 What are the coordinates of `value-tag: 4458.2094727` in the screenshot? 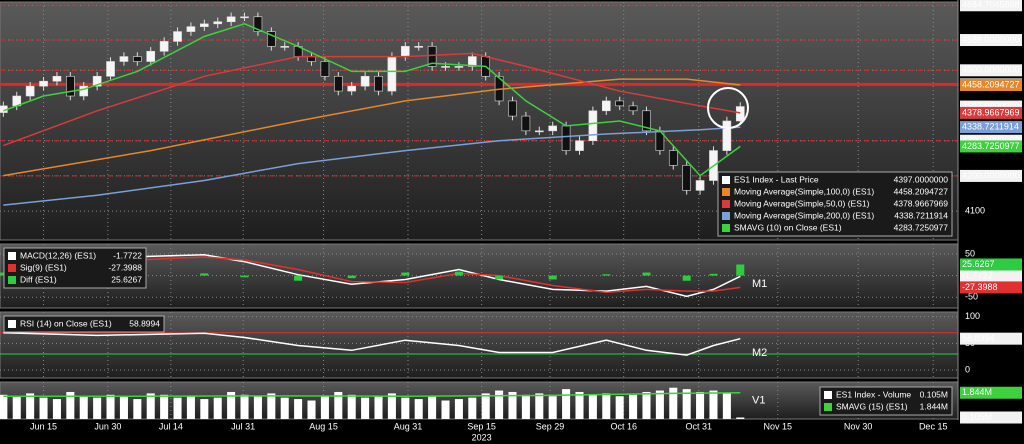 It's located at (991, 84).